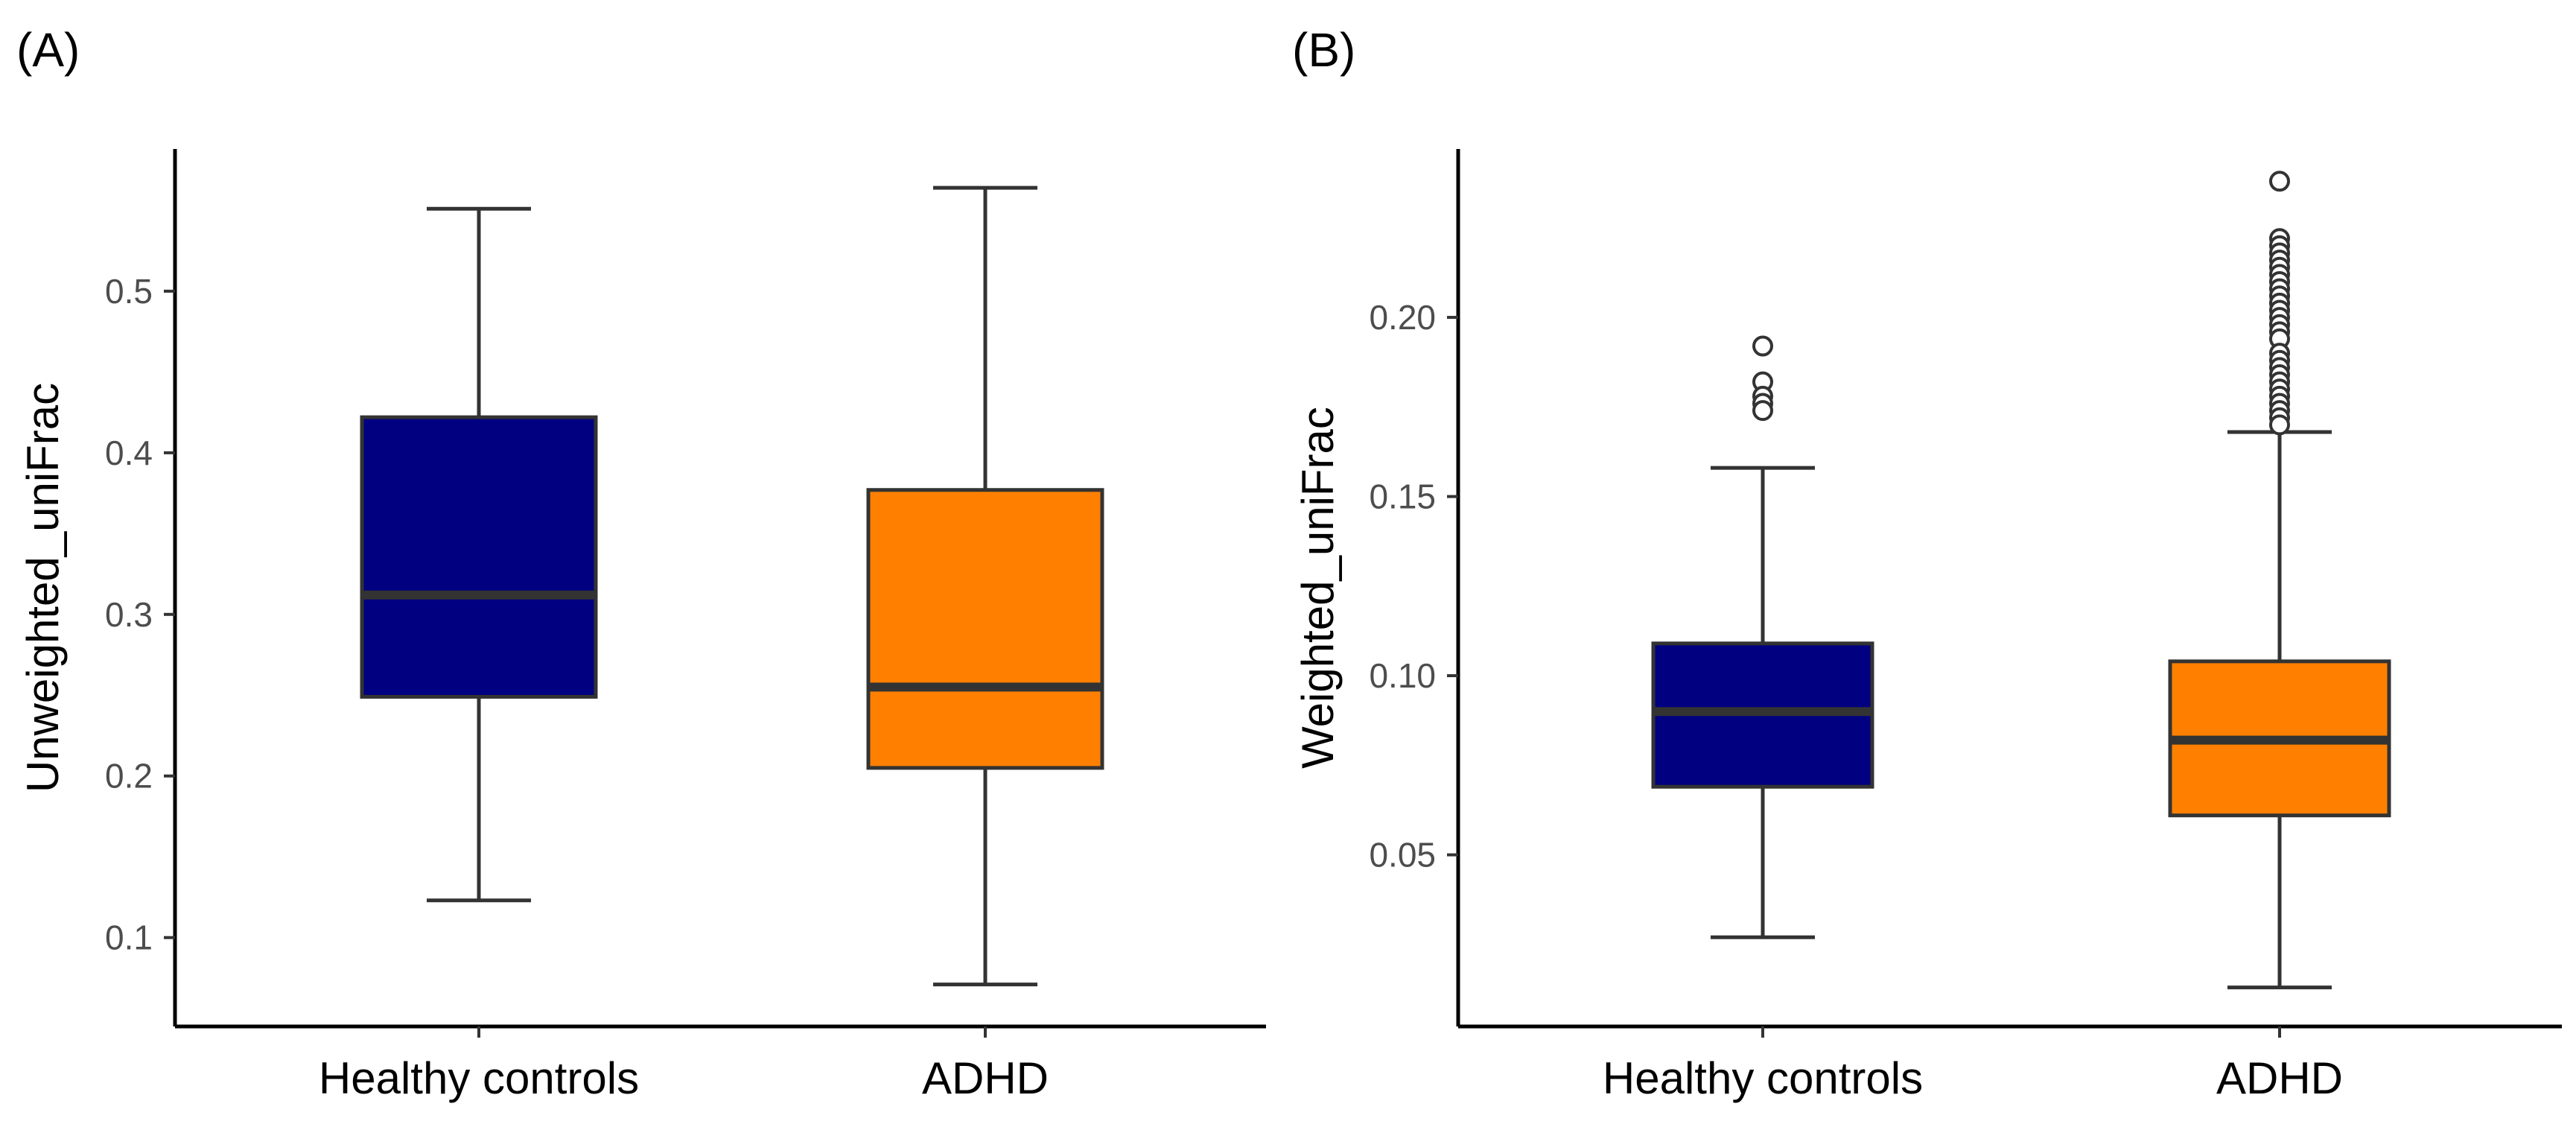  What do you see at coordinates (1402, 496) in the screenshot?
I see `y-tick-label: 0.15` at bounding box center [1402, 496].